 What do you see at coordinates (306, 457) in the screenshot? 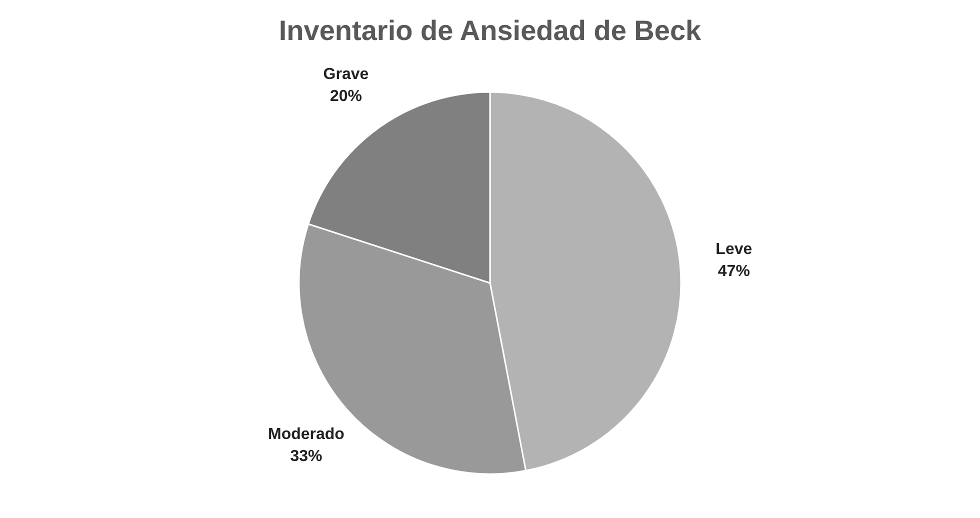
I see `data-label: 33%` at bounding box center [306, 457].